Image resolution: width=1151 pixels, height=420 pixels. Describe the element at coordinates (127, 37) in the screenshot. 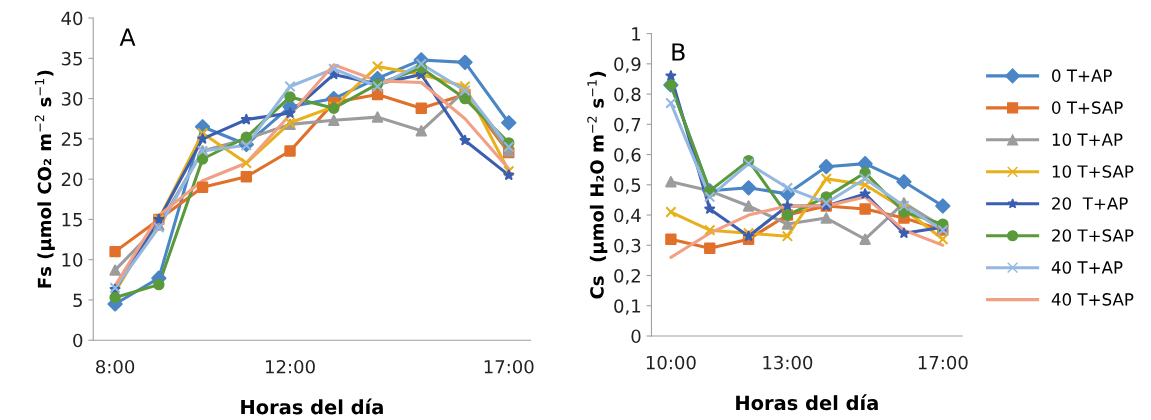

I see `chart-title: A` at that location.